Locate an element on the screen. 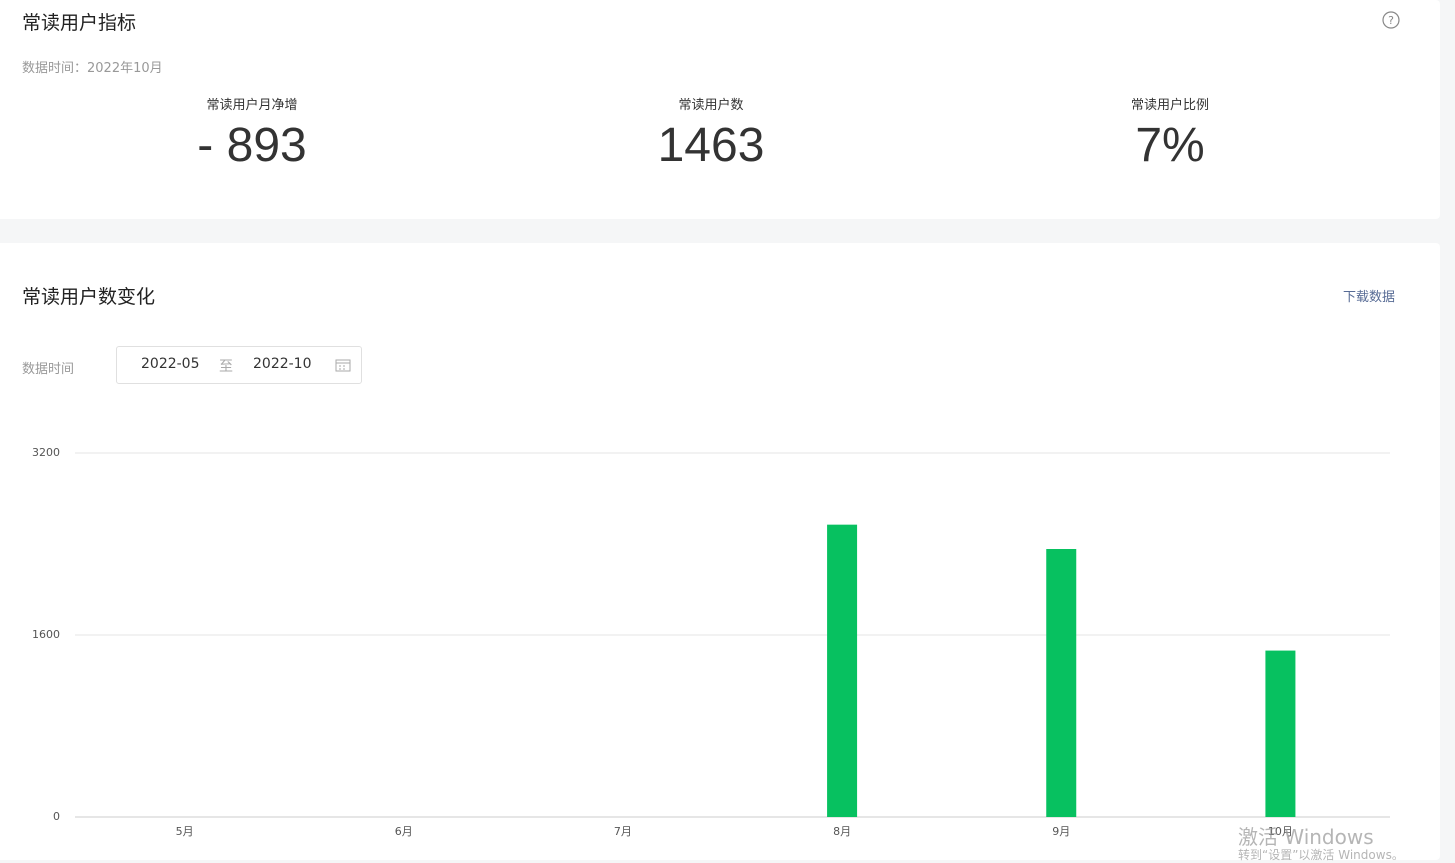  card-title: 常读用户指标 is located at coordinates (79, 23).